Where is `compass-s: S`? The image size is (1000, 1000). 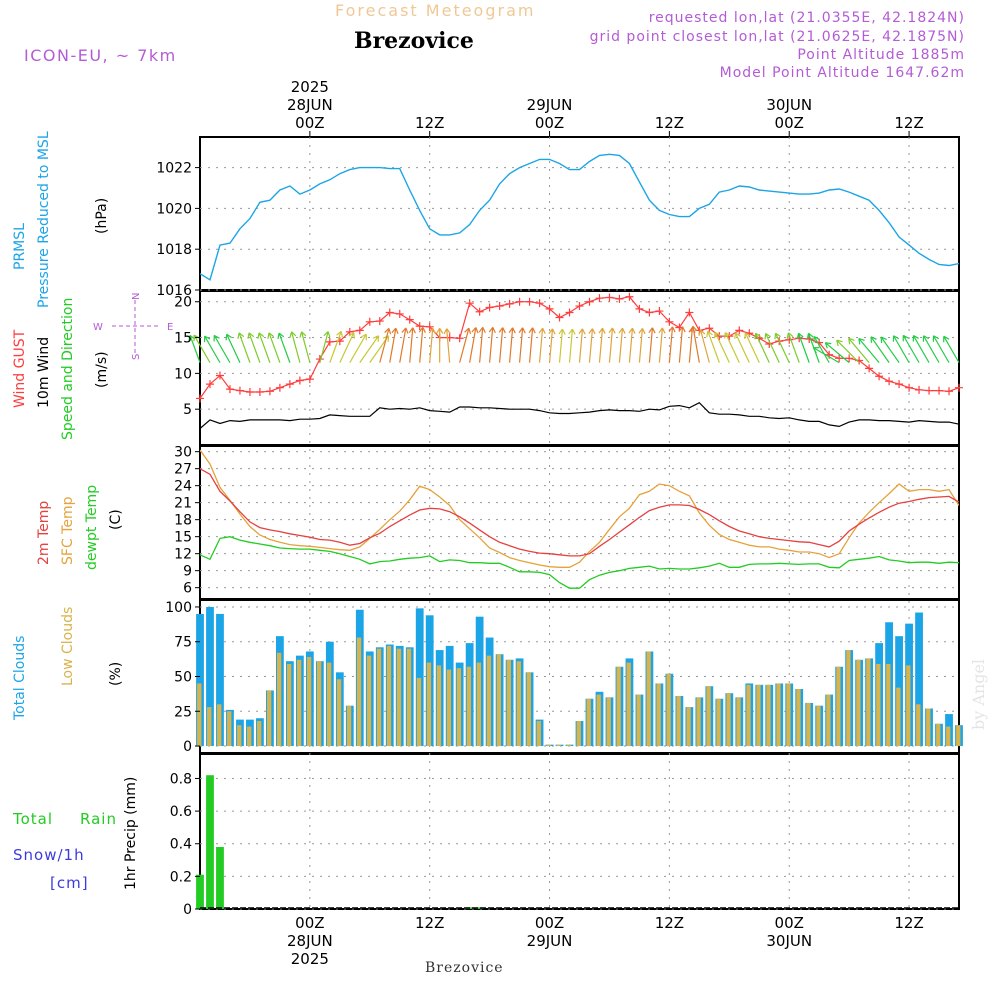
compass-s: S is located at coordinates (136, 357).